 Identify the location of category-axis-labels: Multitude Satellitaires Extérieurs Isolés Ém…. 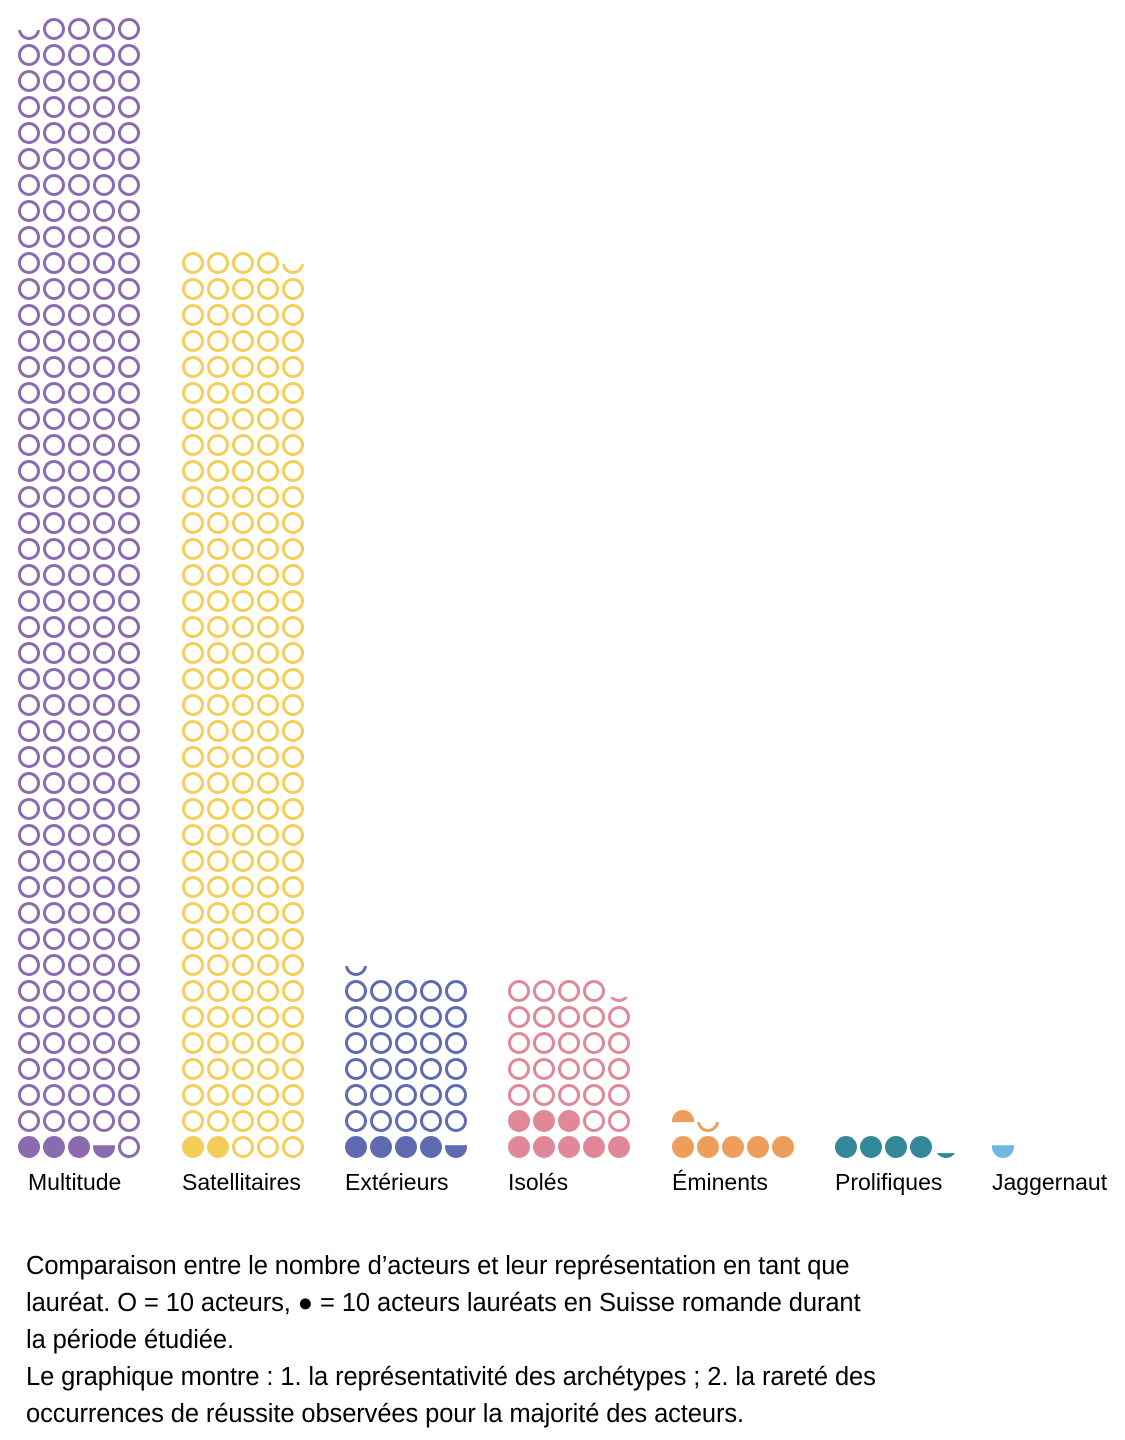
(562, 1184).